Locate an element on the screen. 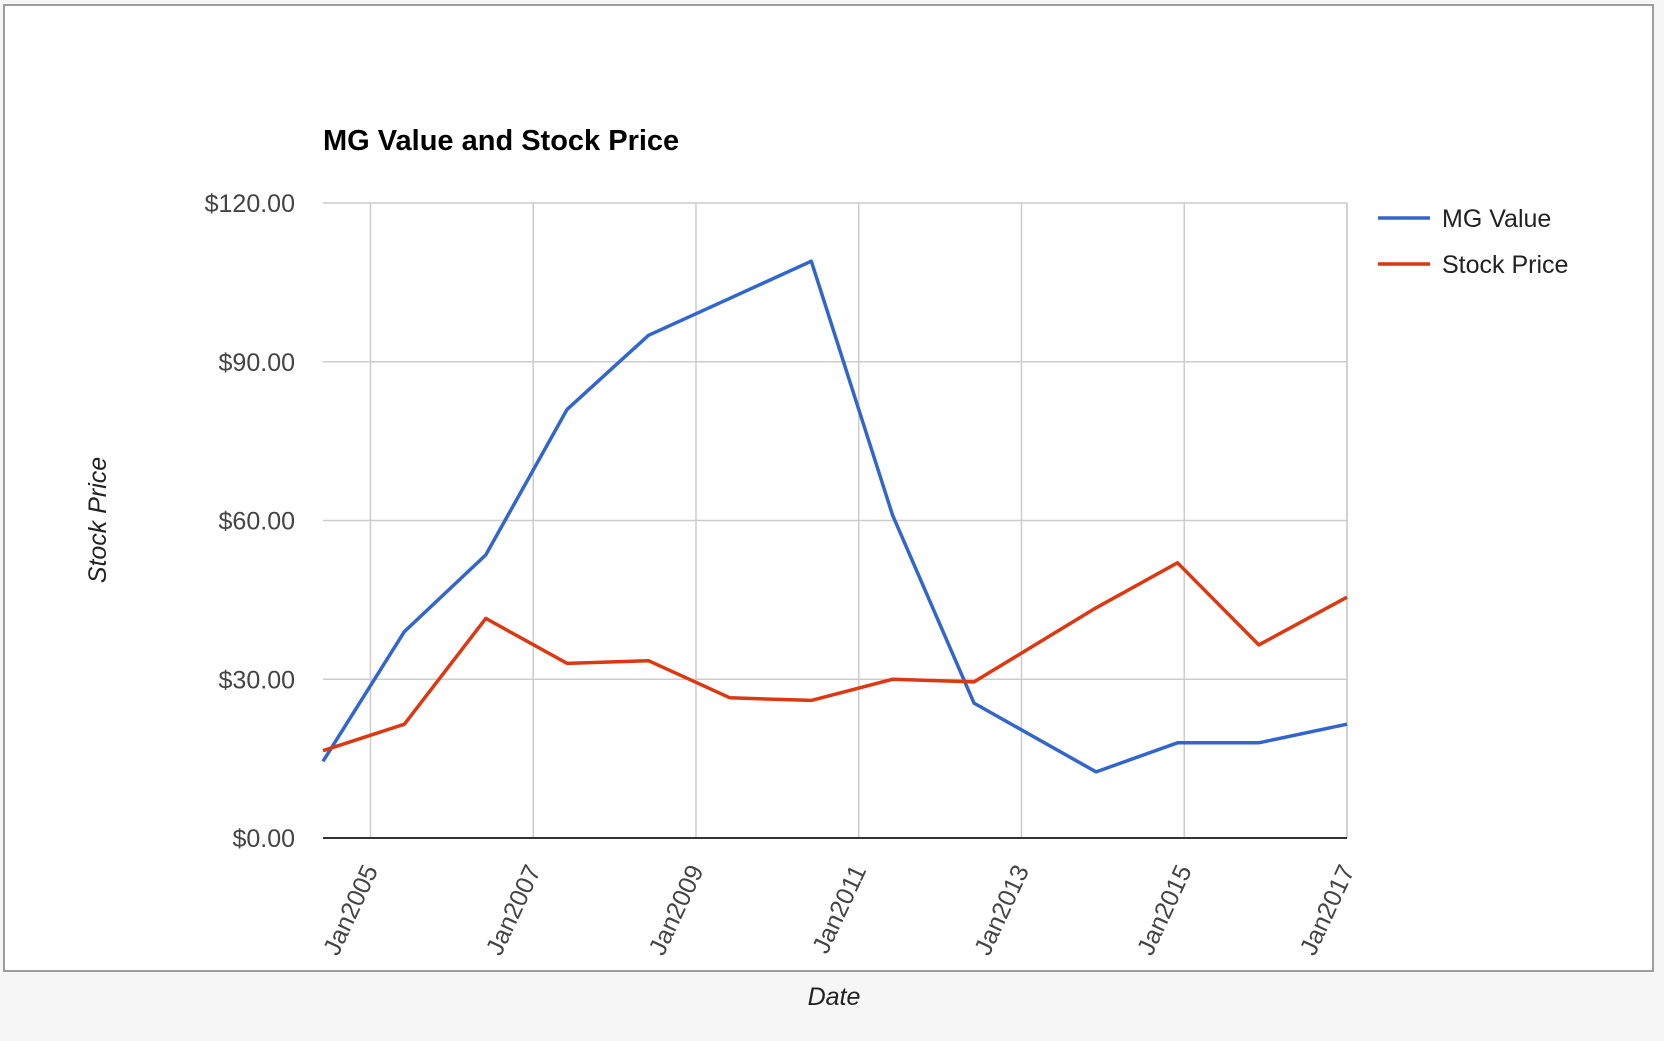 The image size is (1664, 1041). legend-label: MG Value is located at coordinates (1496, 219).